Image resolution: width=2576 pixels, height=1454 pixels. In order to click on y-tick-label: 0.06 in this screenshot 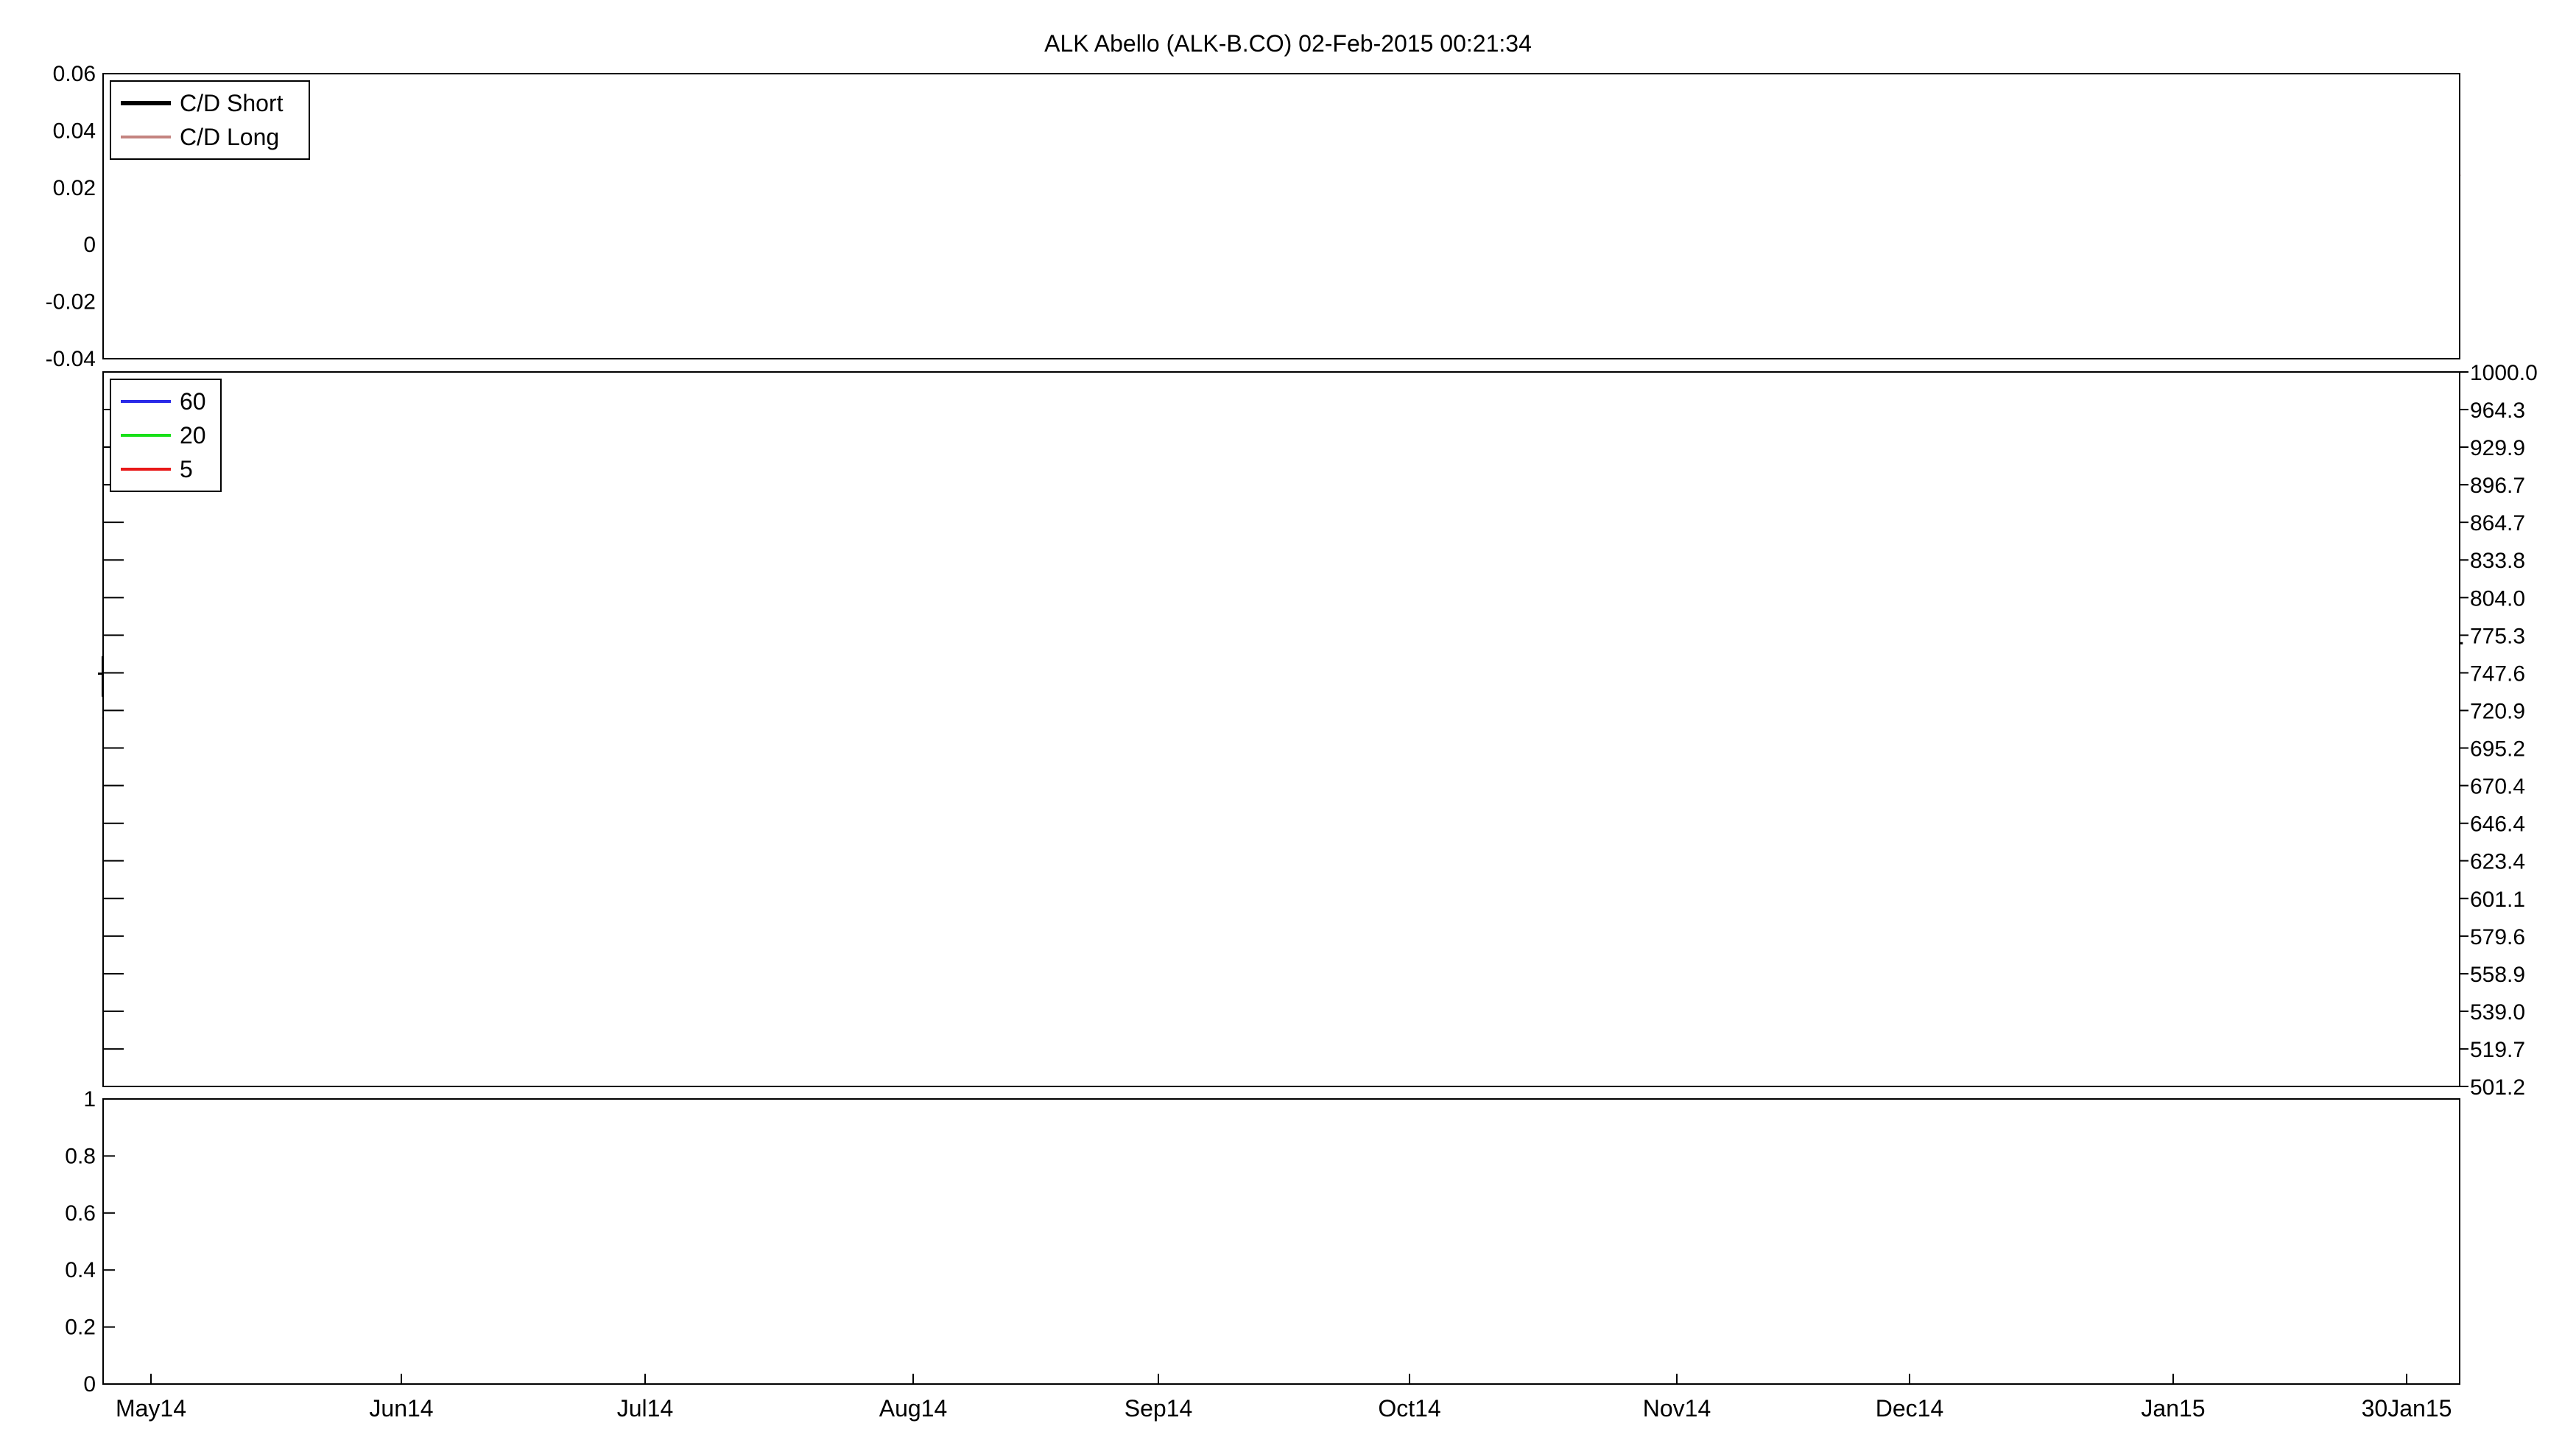, I will do `click(74, 74)`.